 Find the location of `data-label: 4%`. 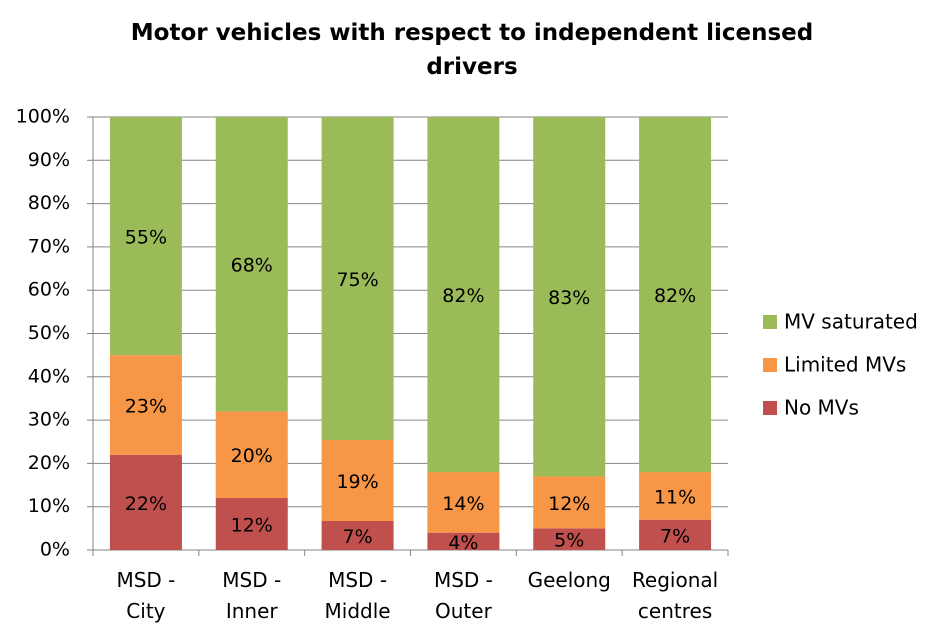

data-label: 4% is located at coordinates (463, 543).